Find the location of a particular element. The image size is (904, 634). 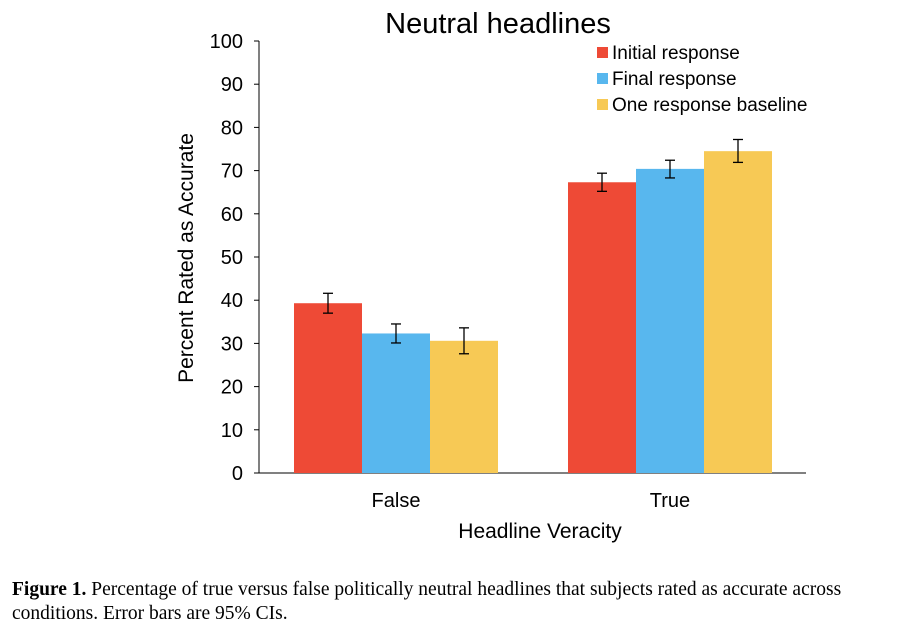

chart-title: Neutral headlines is located at coordinates (498, 24).